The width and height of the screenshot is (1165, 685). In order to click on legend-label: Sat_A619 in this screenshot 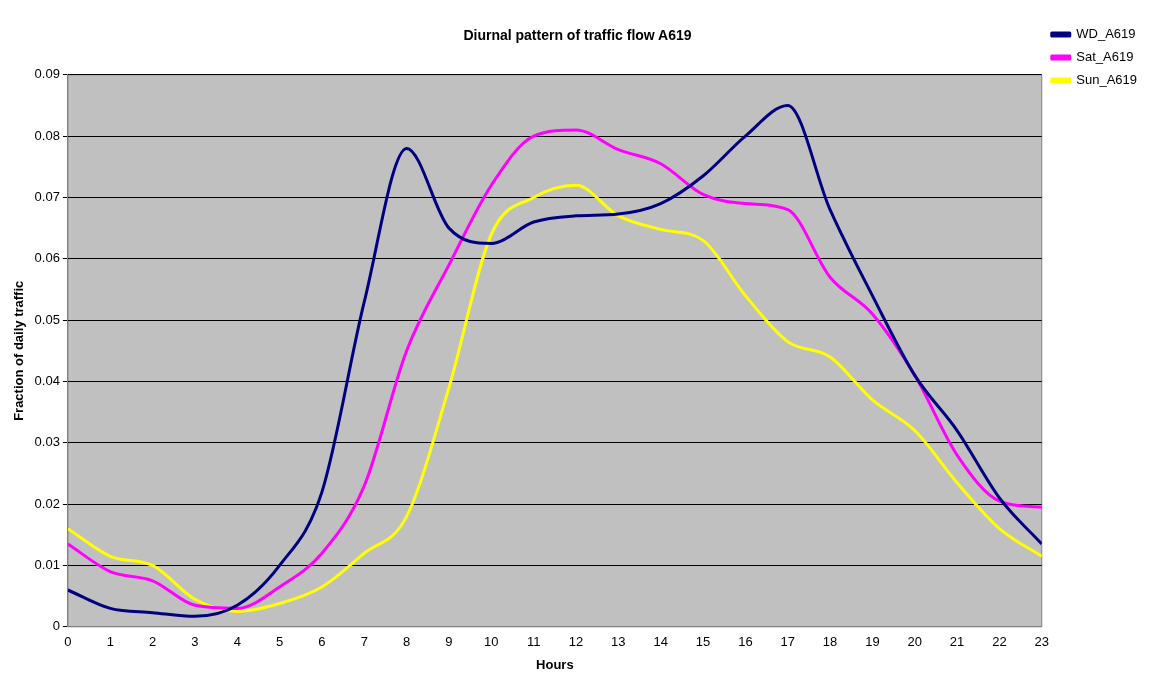, I will do `click(1105, 57)`.